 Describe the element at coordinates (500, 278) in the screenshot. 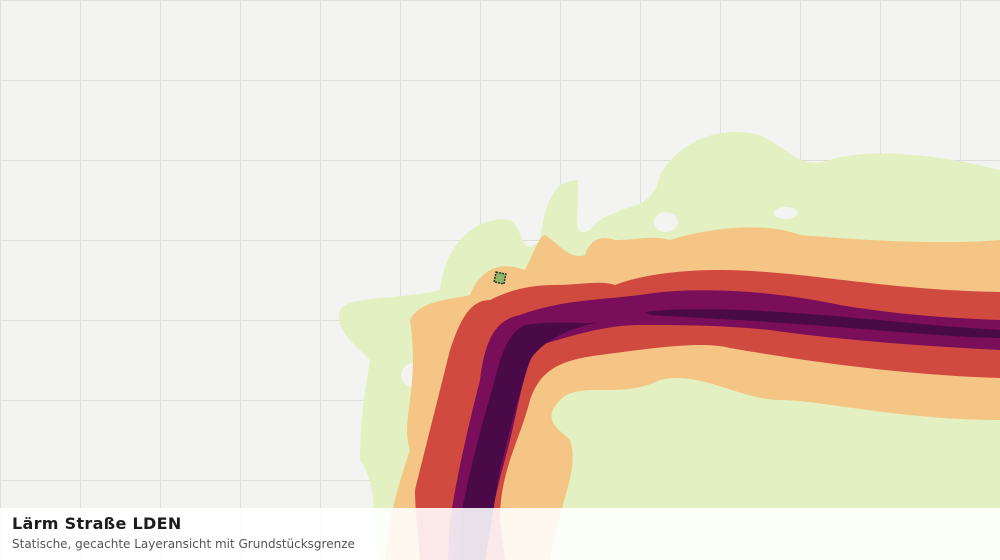

I see `parcel-boundary` at that location.